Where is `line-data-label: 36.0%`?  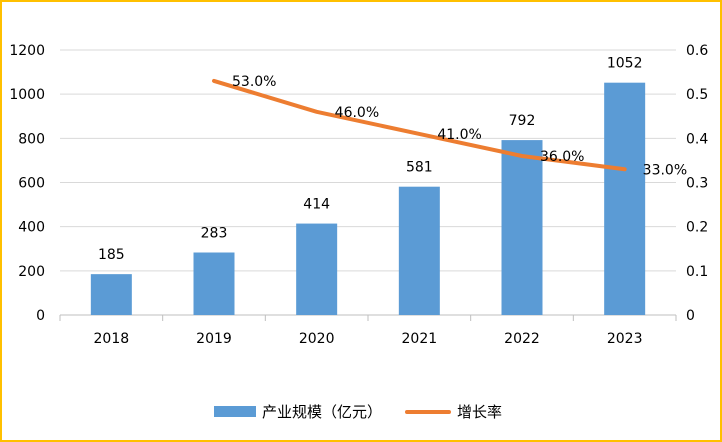
line-data-label: 36.0% is located at coordinates (562, 157).